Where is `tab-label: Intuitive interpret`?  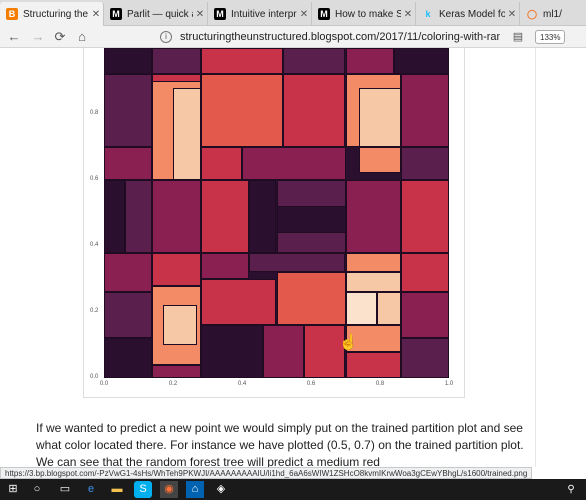 tab-label: Intuitive interpret is located at coordinates (264, 14).